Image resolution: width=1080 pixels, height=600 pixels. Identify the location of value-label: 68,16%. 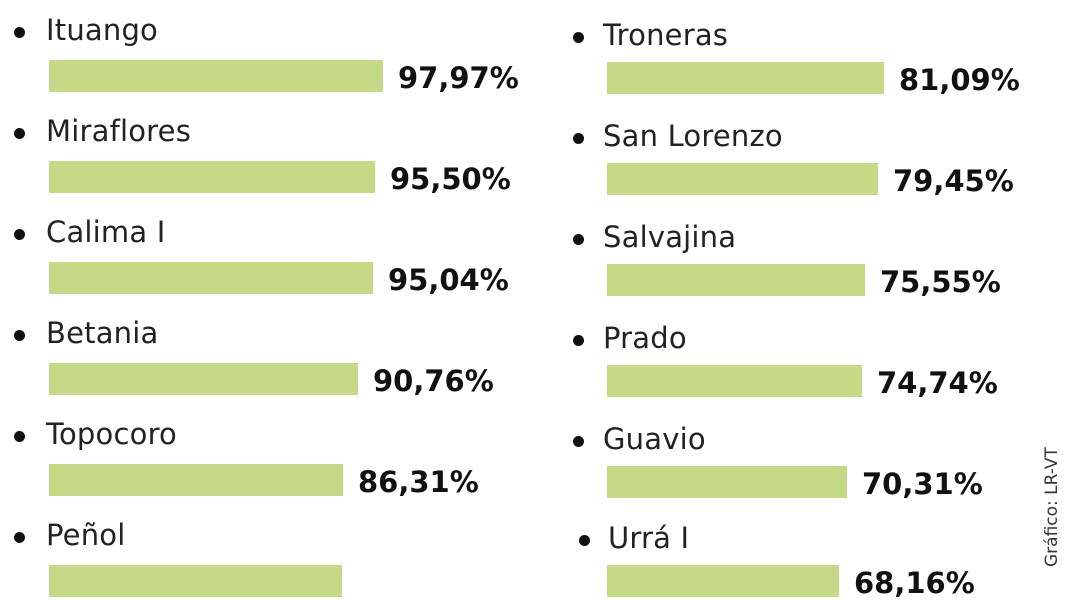
(914, 583).